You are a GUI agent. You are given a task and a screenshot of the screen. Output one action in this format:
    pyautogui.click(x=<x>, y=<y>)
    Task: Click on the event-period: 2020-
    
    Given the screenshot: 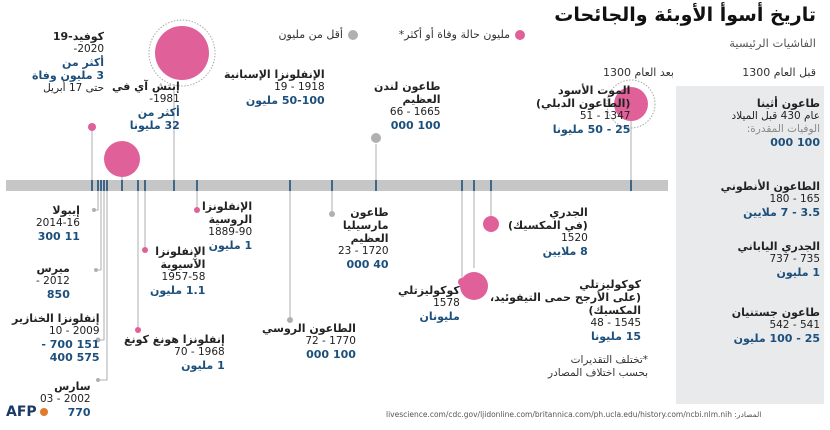 What is the action you would take?
    pyautogui.click(x=89, y=49)
    